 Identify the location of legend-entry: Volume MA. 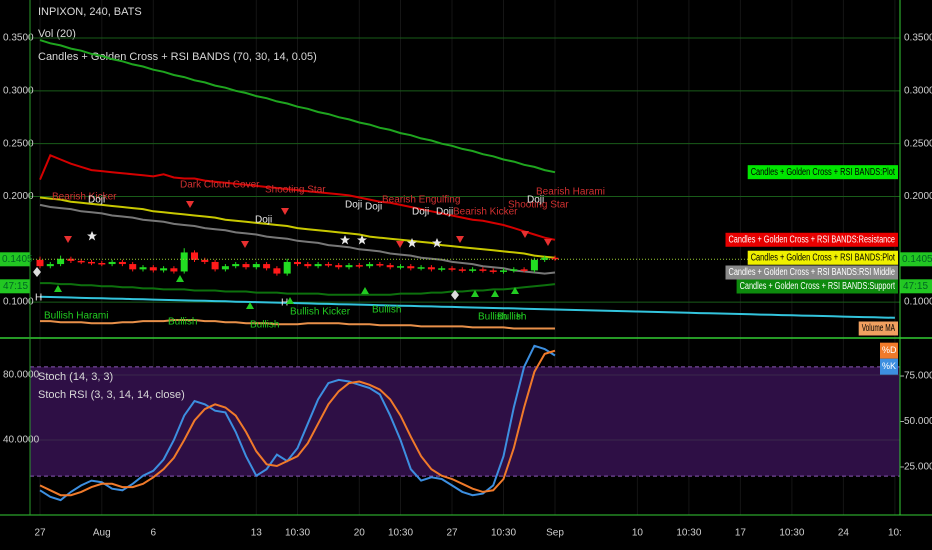
(879, 328).